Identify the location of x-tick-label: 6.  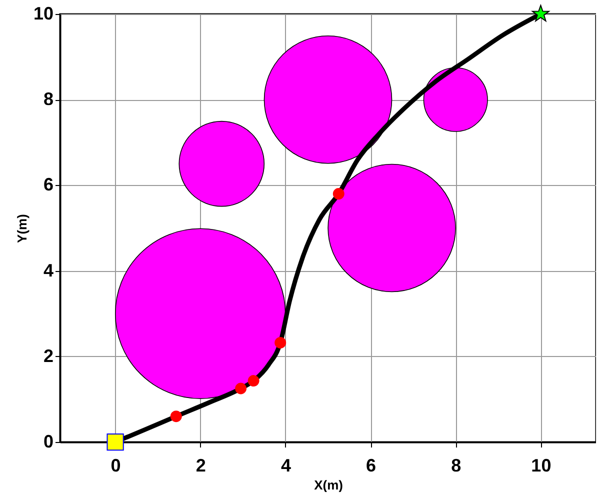
(371, 466).